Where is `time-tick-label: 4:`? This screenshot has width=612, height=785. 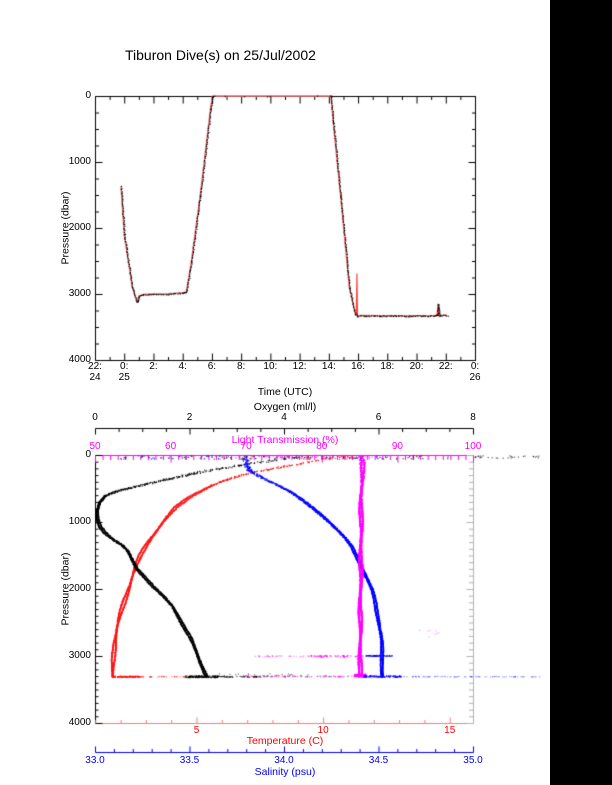 time-tick-label: 4: is located at coordinates (182, 366).